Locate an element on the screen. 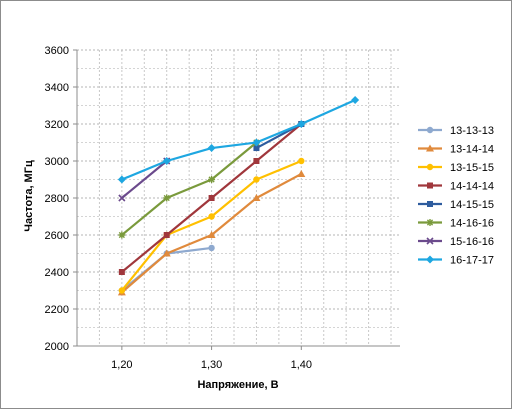 The width and height of the screenshot is (512, 409). legend-label: 13-13-13 is located at coordinates (472, 131).